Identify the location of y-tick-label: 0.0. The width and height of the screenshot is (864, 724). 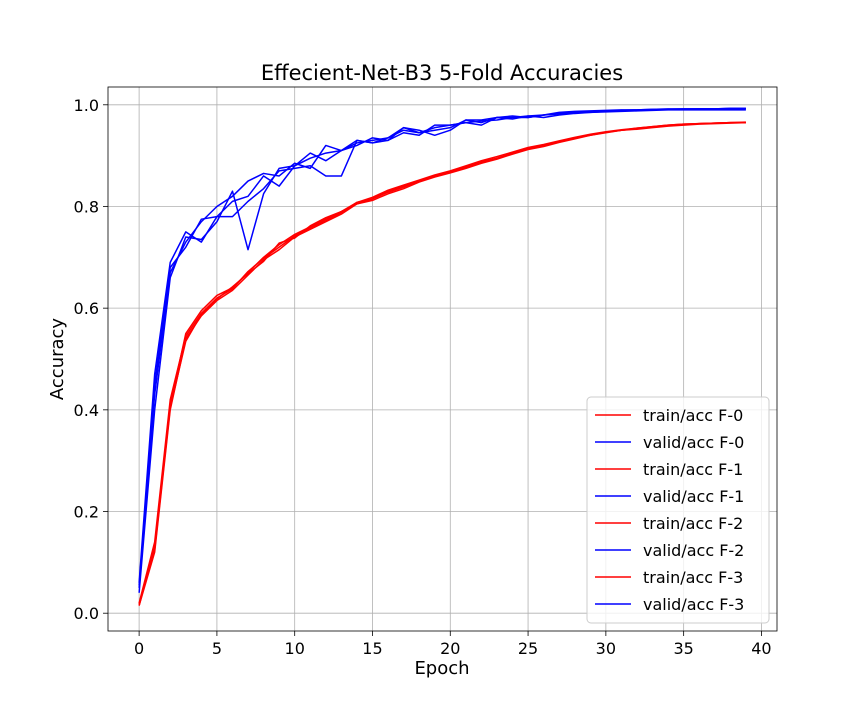
(86, 613).